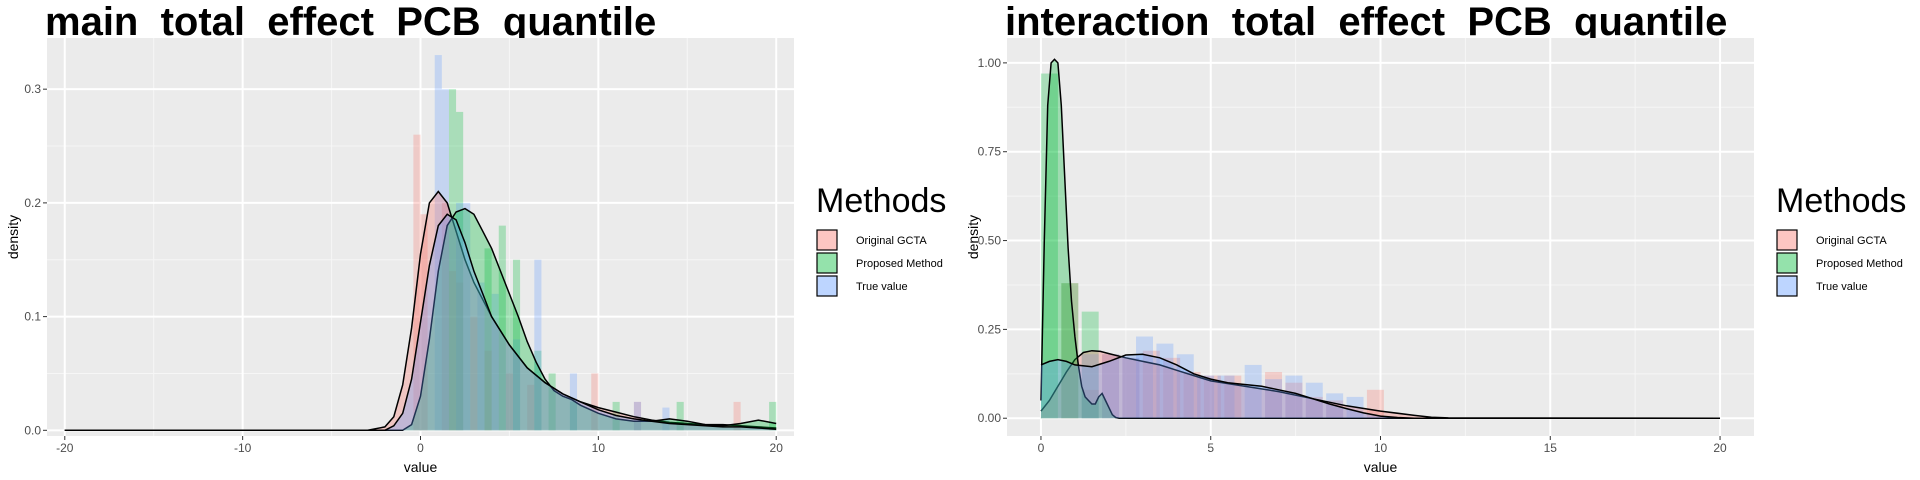 The width and height of the screenshot is (1920, 480). What do you see at coordinates (32, 89) in the screenshot?
I see `y-tick-label: 0.3` at bounding box center [32, 89].